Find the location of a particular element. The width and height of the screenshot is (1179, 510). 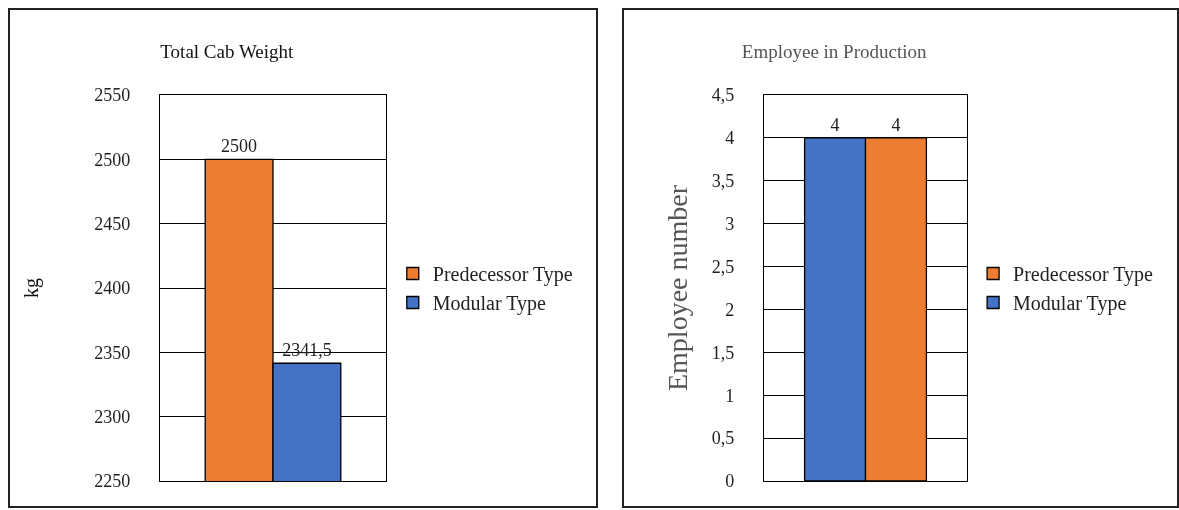

data-label: 2500 is located at coordinates (239, 146).